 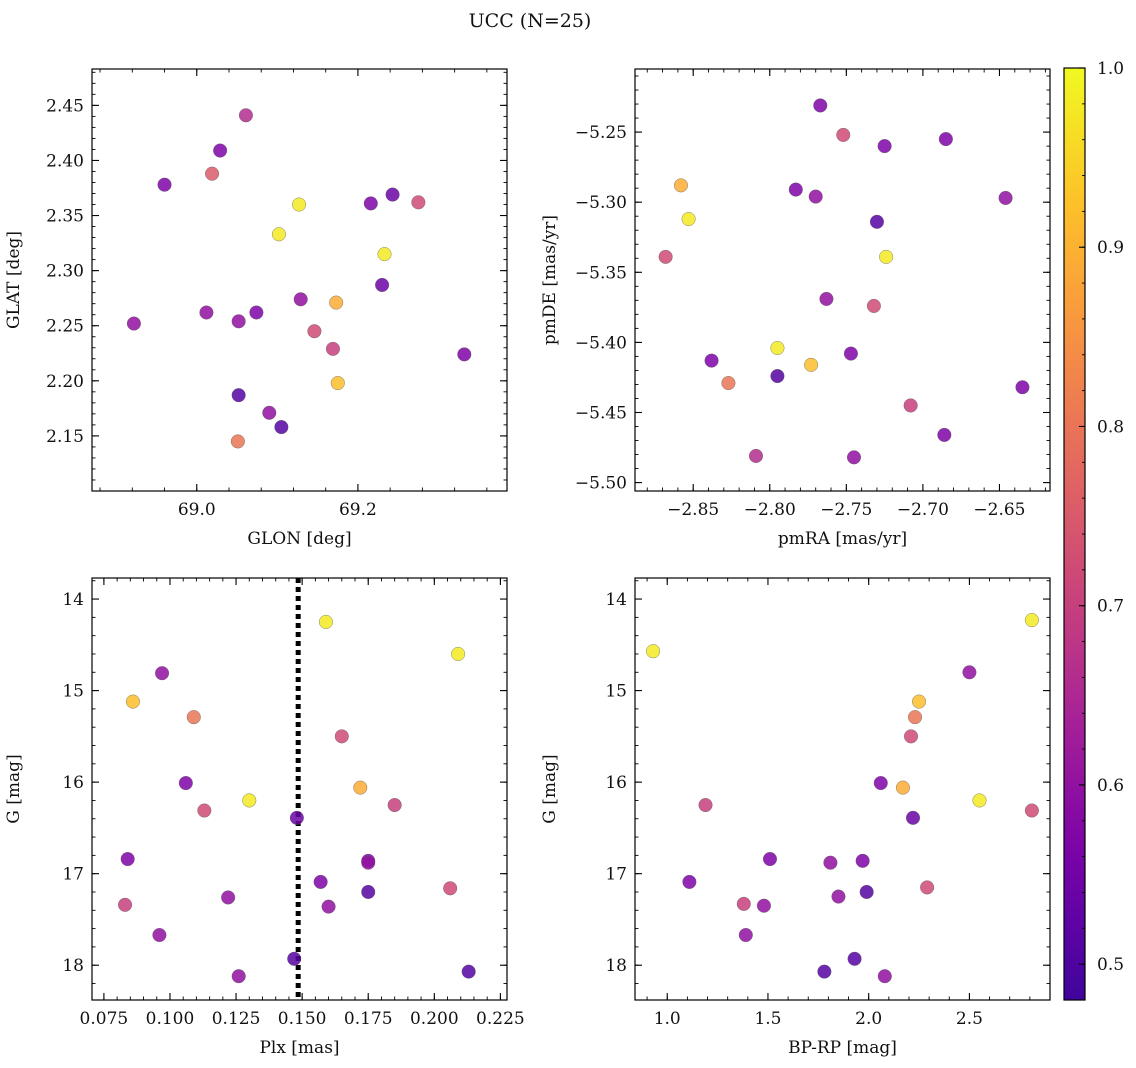 I want to click on x-axis-label: BP-RP [mag], so click(x=842, y=1048).